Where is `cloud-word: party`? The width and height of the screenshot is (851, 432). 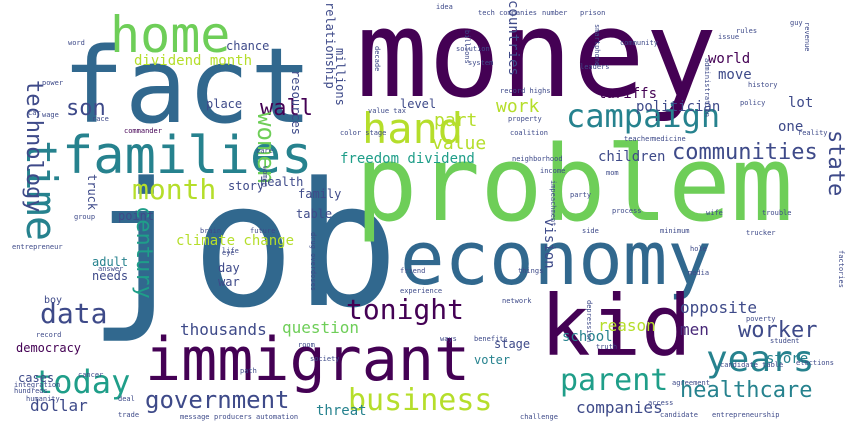
cloud-word: party is located at coordinates (581, 195).